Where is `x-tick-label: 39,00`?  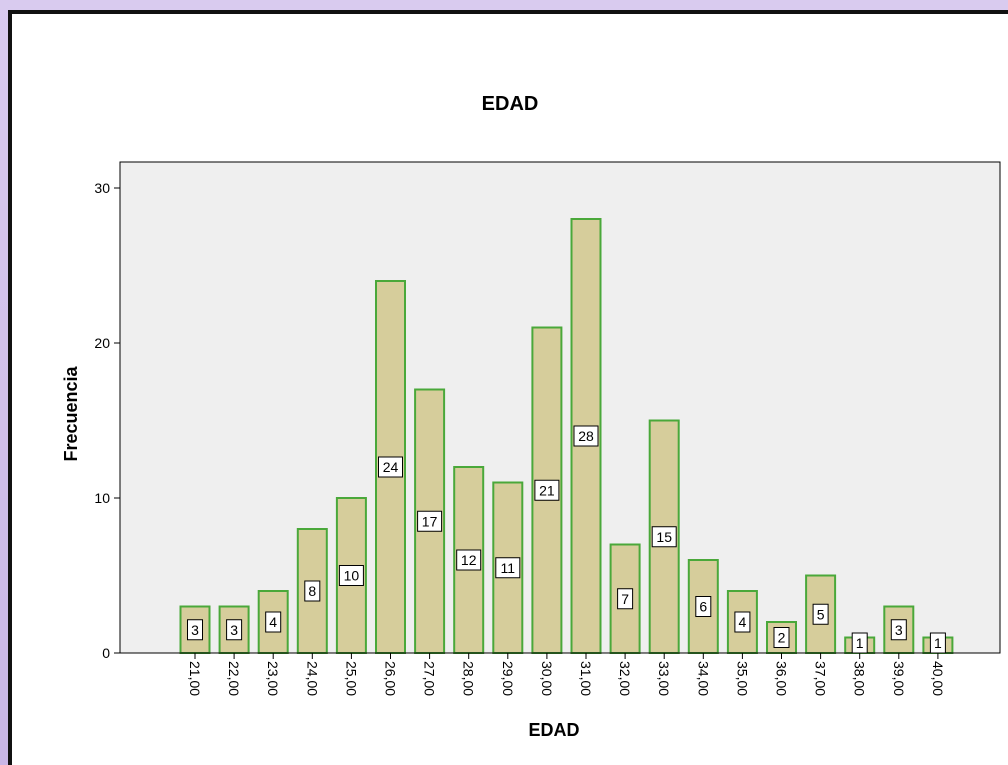 x-tick-label: 39,00 is located at coordinates (899, 678).